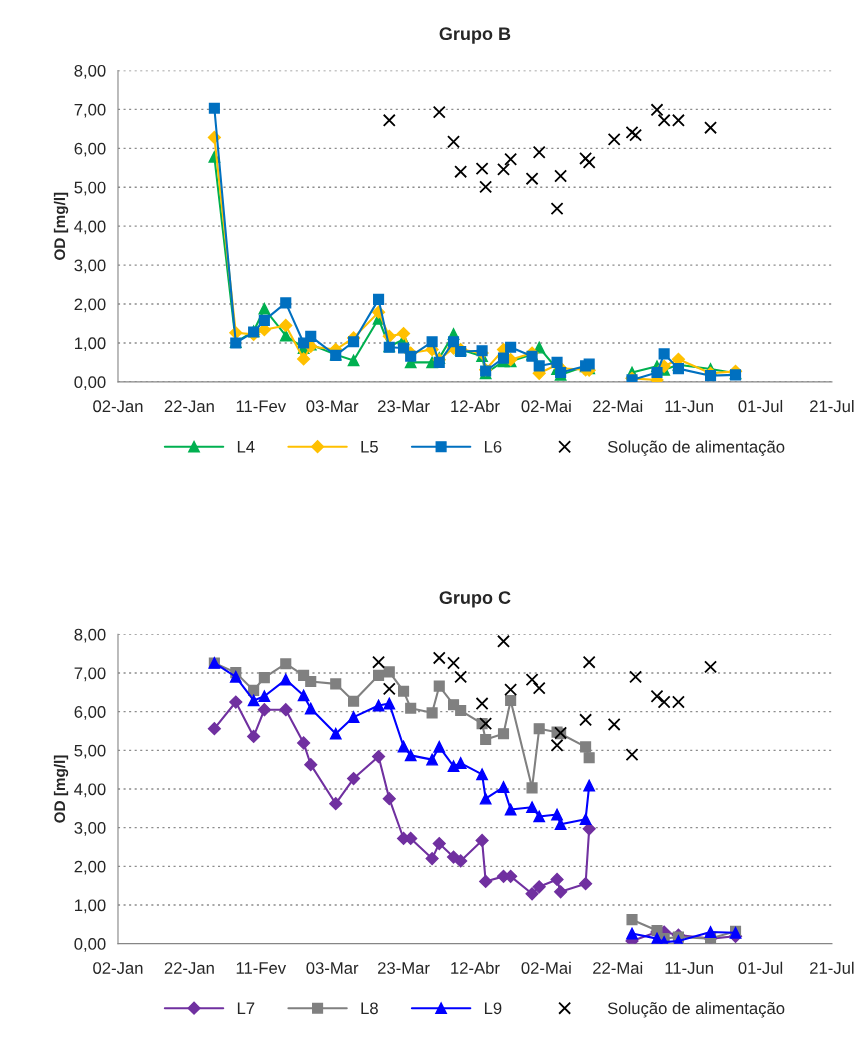 The width and height of the screenshot is (855, 1052). What do you see at coordinates (369, 447) in the screenshot?
I see `legend-label: L5` at bounding box center [369, 447].